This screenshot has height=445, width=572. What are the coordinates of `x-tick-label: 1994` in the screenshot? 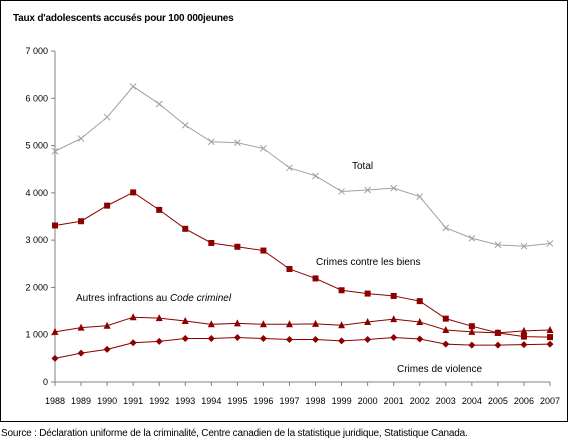 It's located at (211, 401).